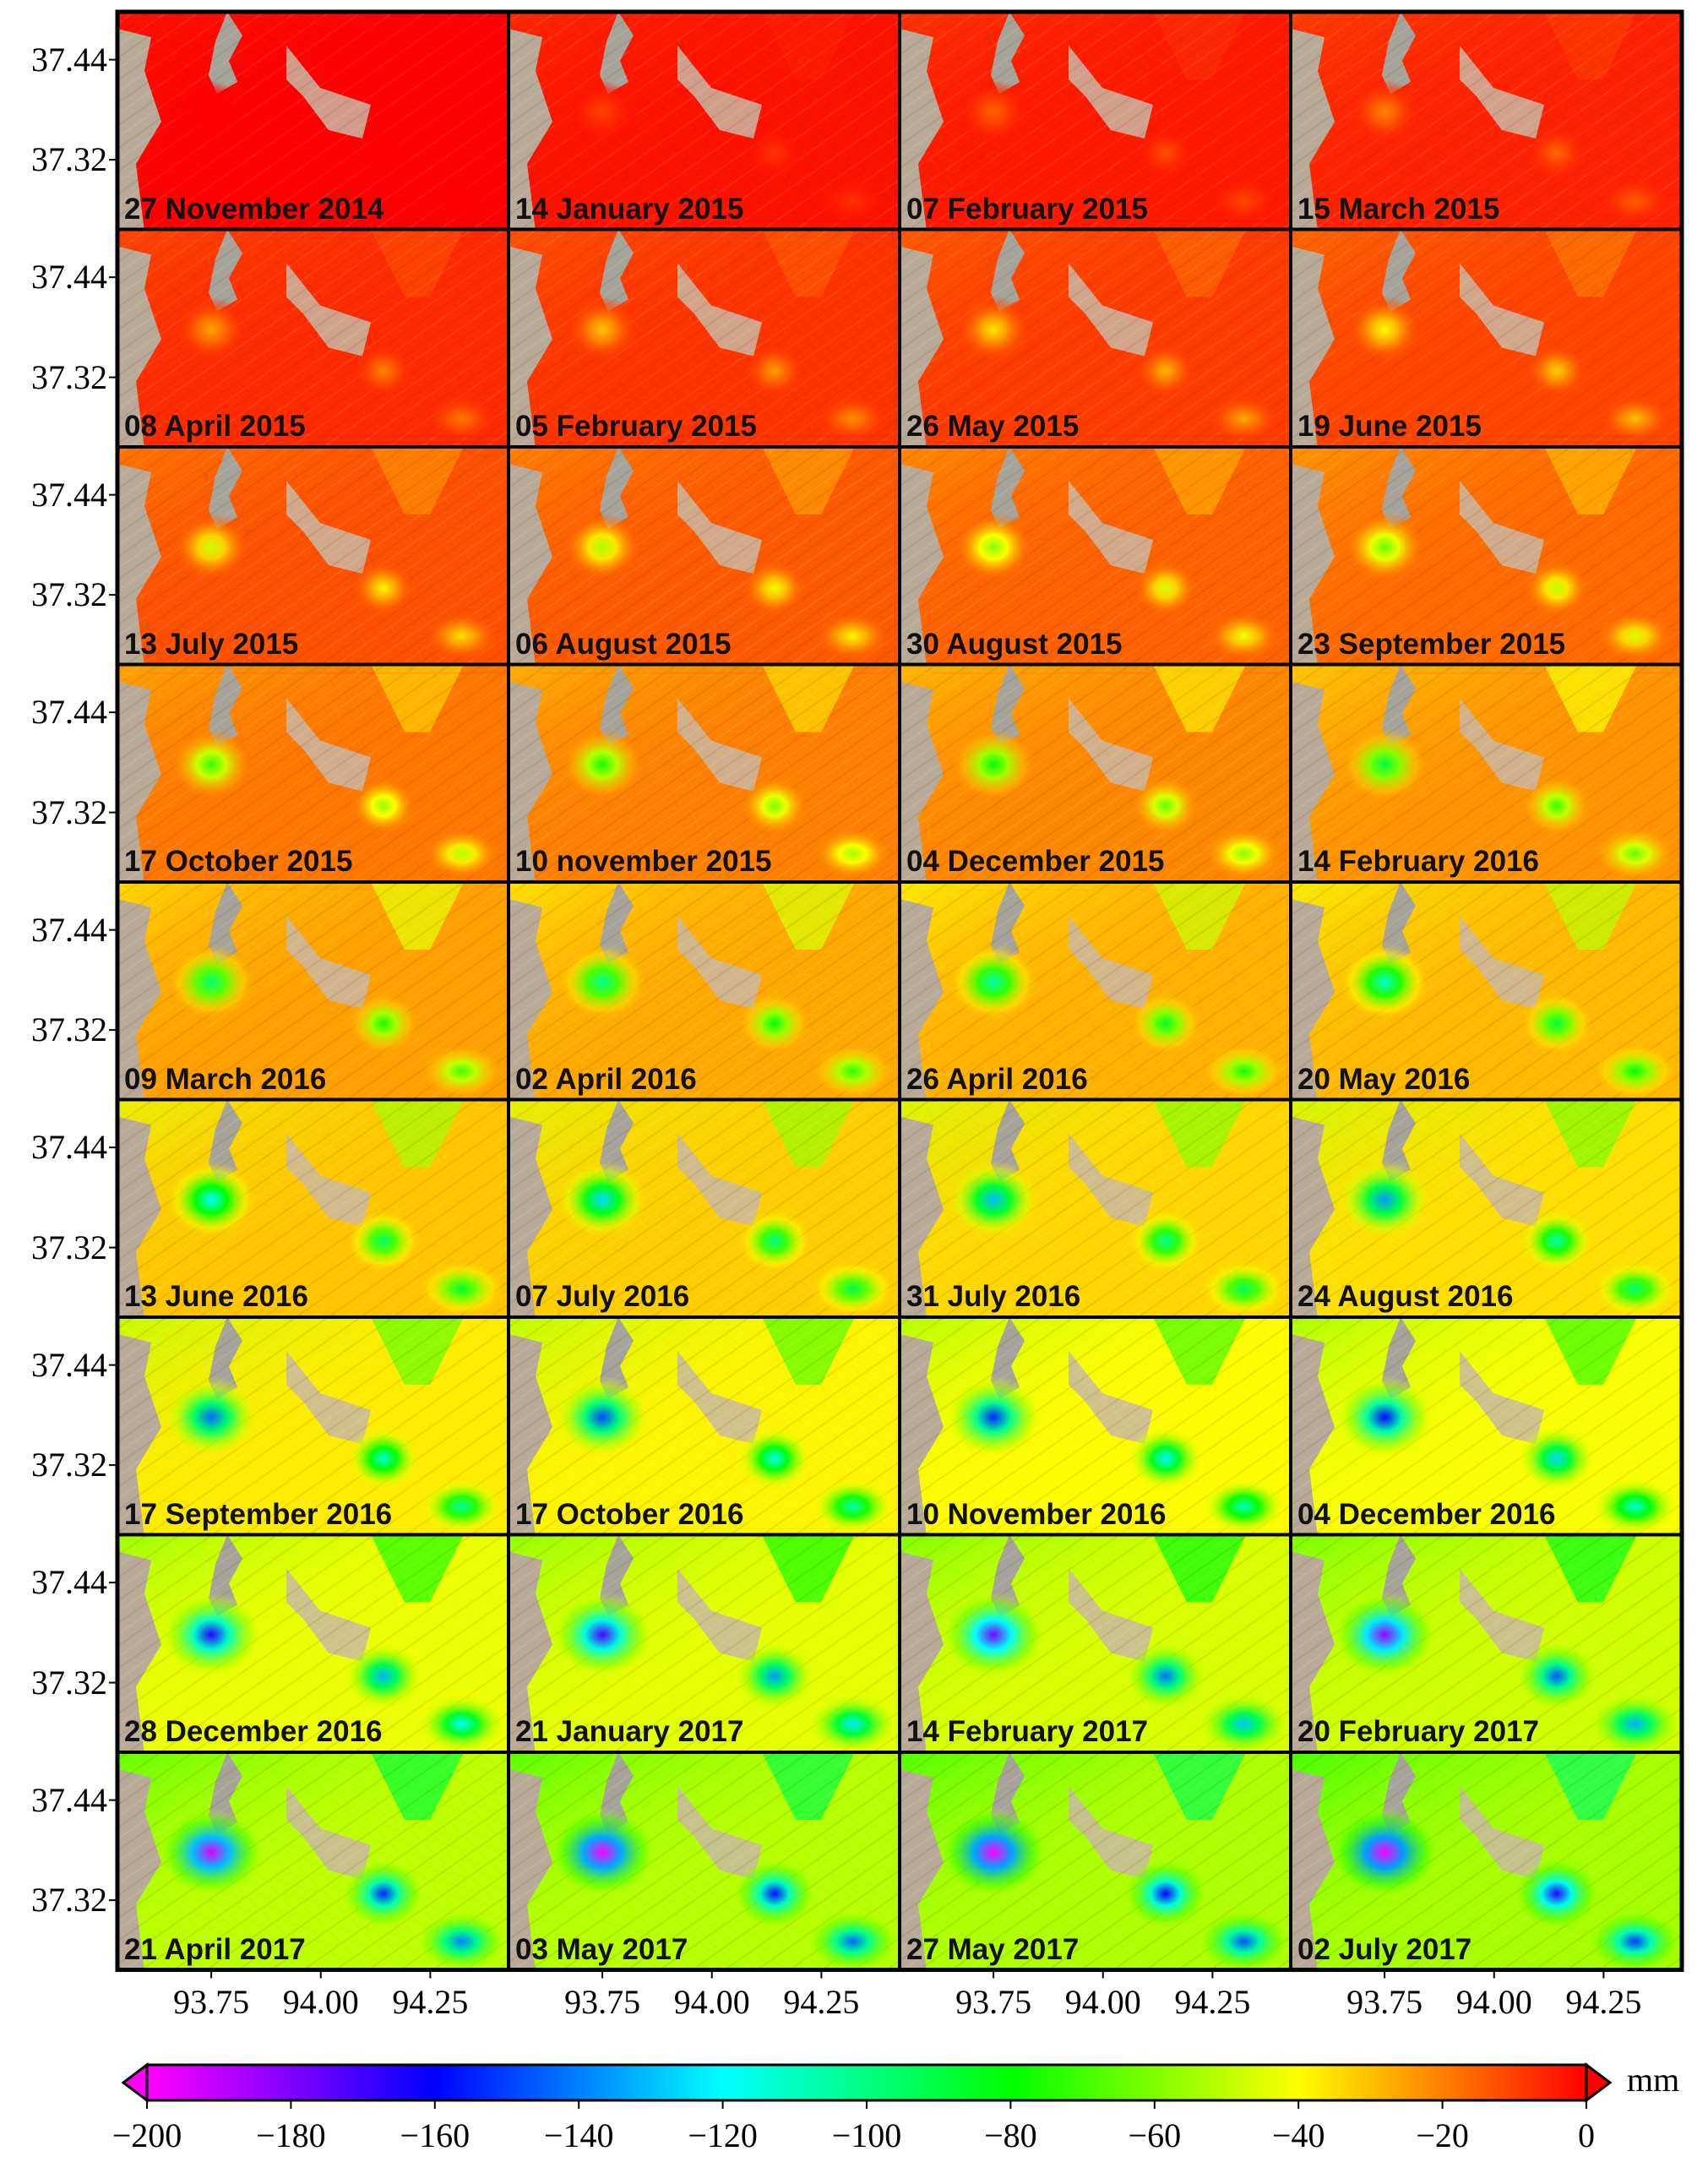 This screenshot has width=1708, height=2173. What do you see at coordinates (1427, 1514) in the screenshot?
I see `panel-date-label: 04 December 2016` at bounding box center [1427, 1514].